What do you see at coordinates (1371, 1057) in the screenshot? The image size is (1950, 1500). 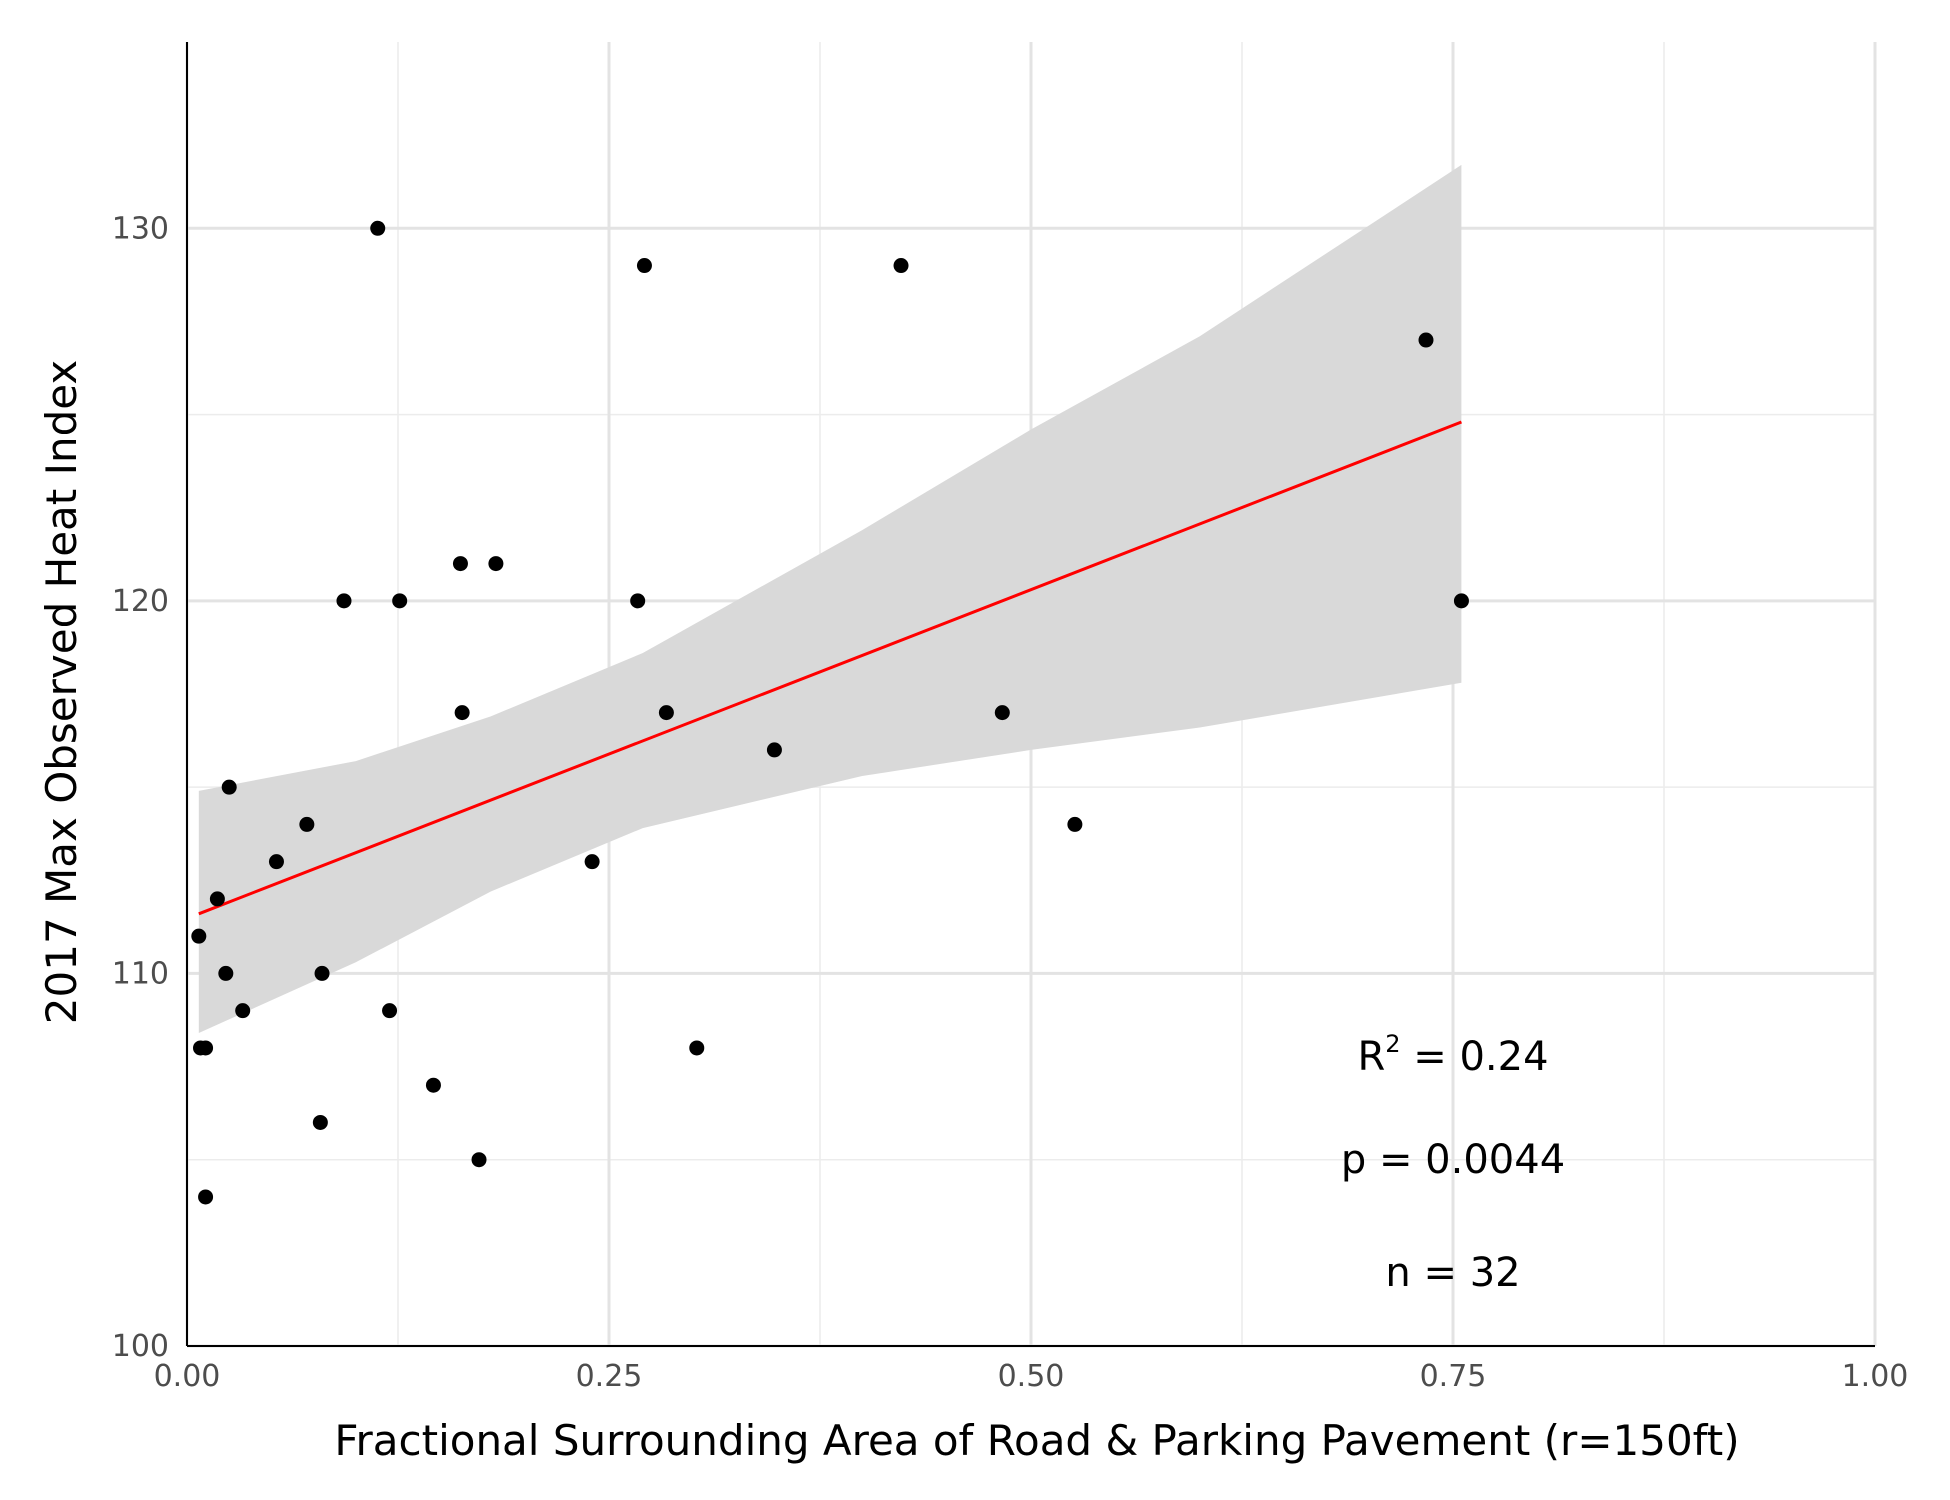 I see `r-squared-symbol: R` at bounding box center [1371, 1057].